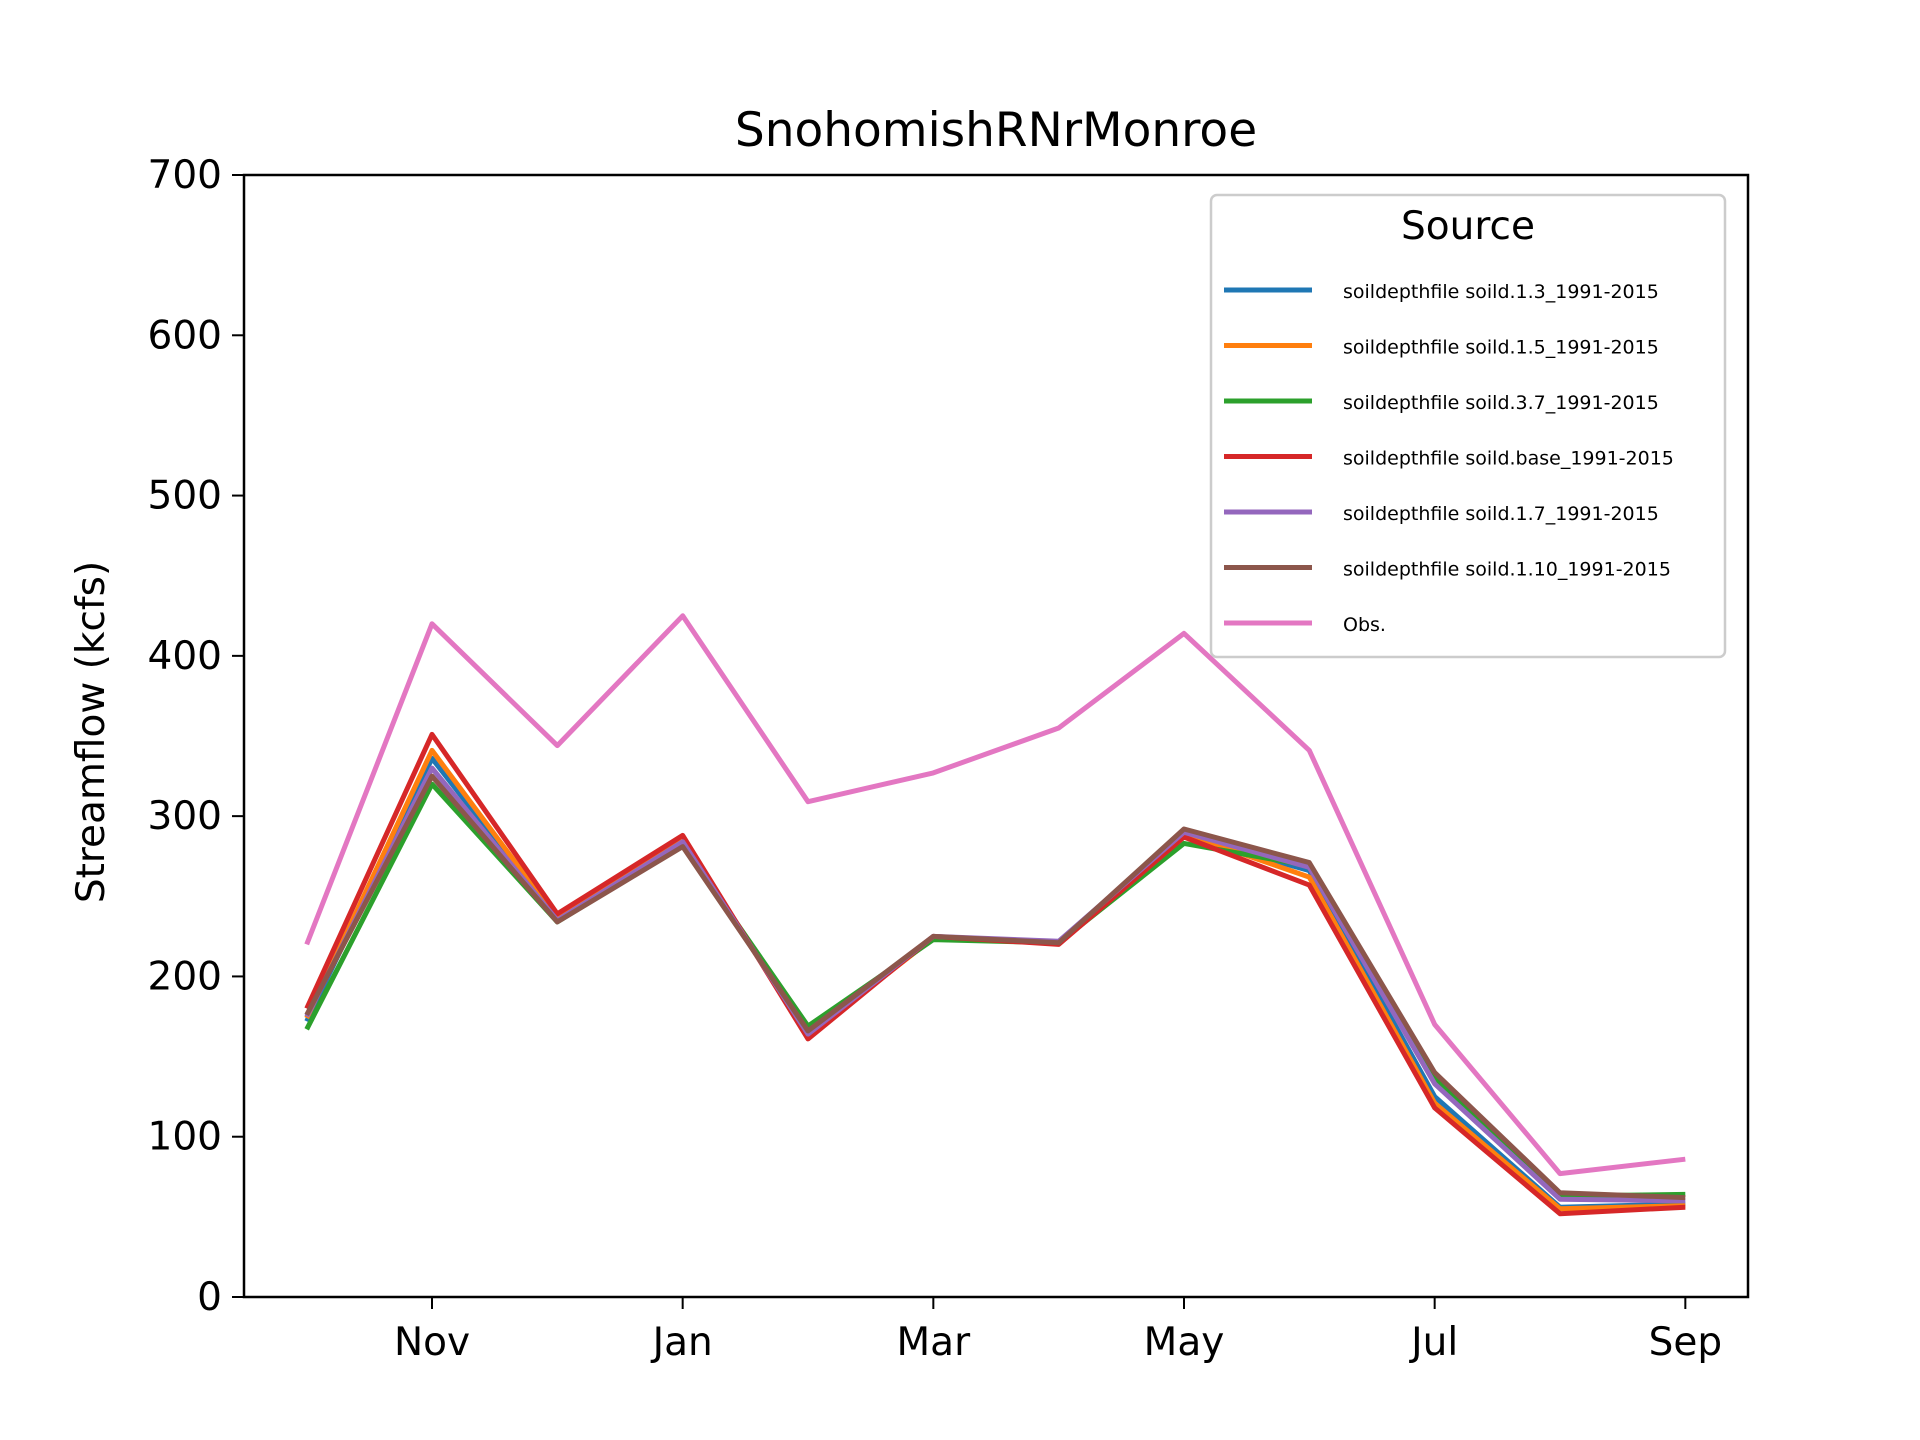 The height and width of the screenshot is (1440, 1920). I want to click on x-tick-label: Sep, so click(1686, 1342).